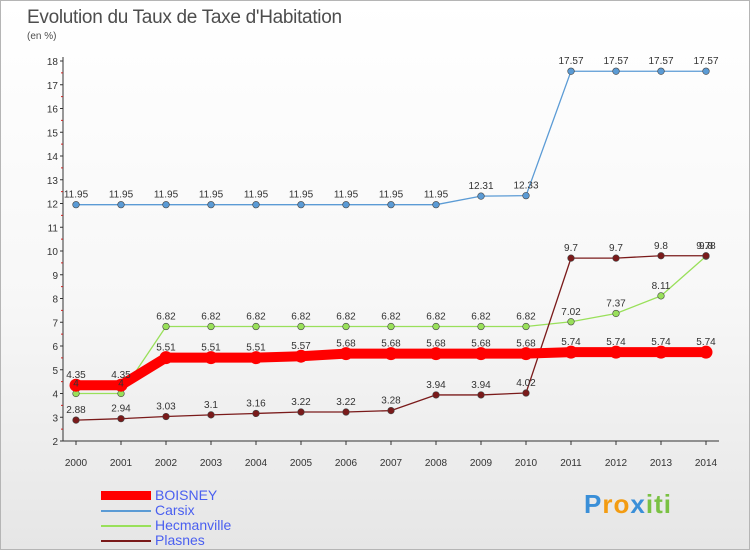 The image size is (750, 550). I want to click on legend-label-plasnes: Plasnes, so click(180, 540).